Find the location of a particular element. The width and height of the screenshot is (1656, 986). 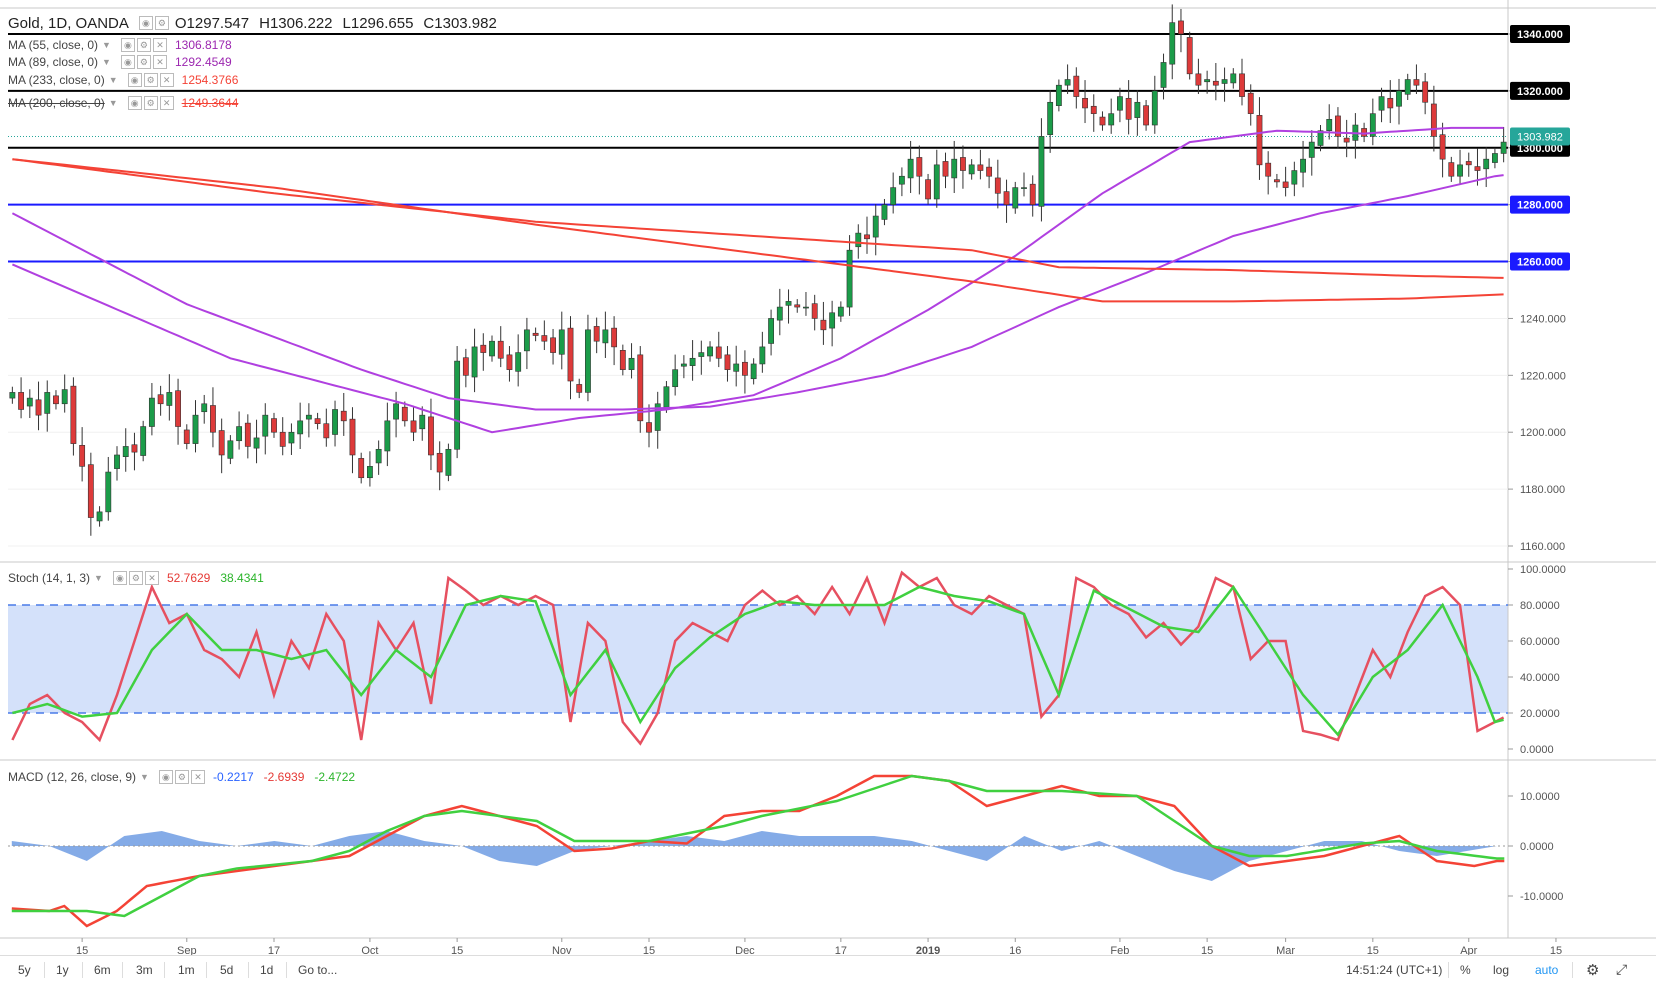

timeframe-6m: 6m is located at coordinates (102, 970).